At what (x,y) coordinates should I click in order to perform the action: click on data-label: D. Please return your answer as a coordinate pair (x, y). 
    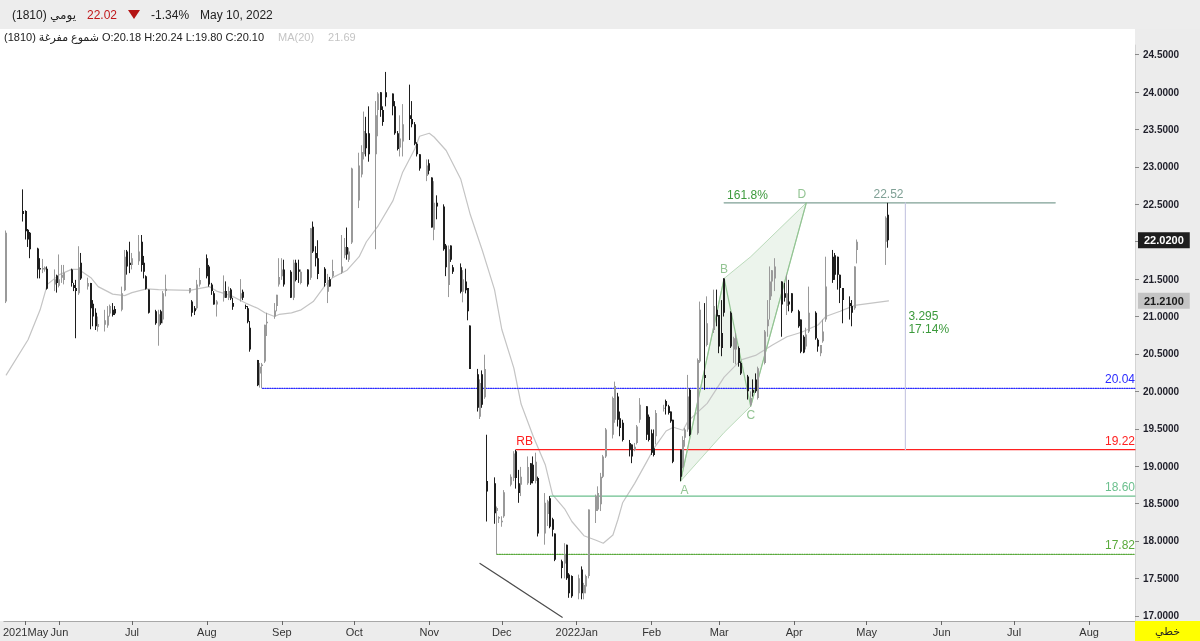
    Looking at the image, I should click on (802, 193).